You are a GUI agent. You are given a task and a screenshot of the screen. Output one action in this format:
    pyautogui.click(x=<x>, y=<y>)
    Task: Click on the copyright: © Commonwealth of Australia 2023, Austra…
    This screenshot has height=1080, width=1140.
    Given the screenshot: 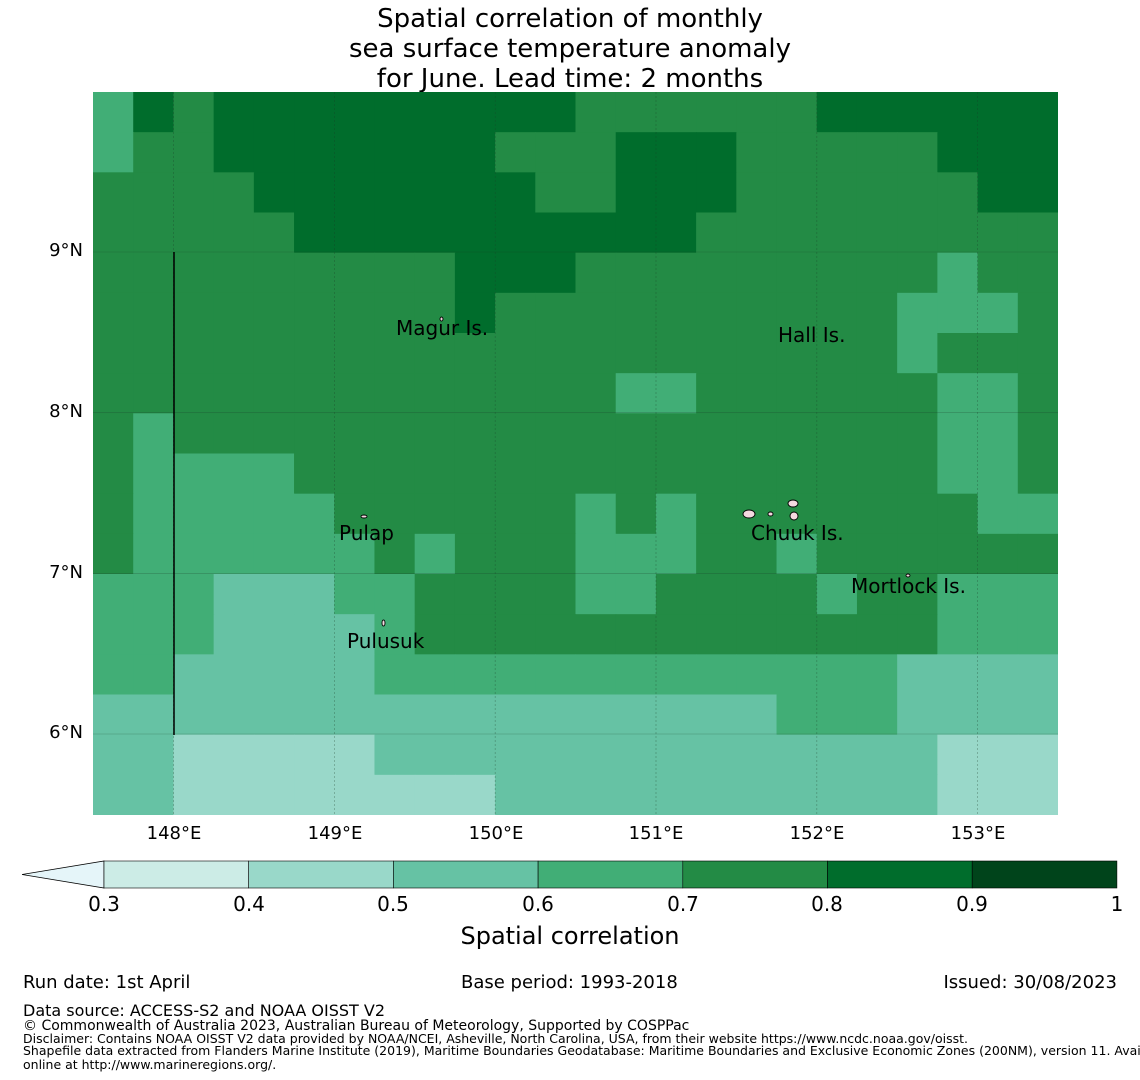 What is the action you would take?
    pyautogui.click(x=356, y=1026)
    